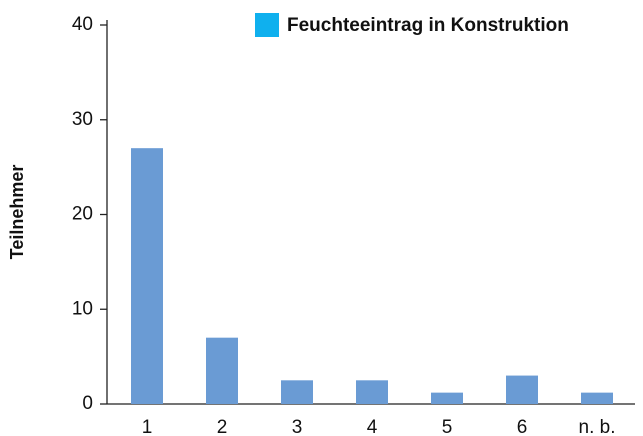  What do you see at coordinates (267, 25) in the screenshot?
I see `legend-swatch` at bounding box center [267, 25].